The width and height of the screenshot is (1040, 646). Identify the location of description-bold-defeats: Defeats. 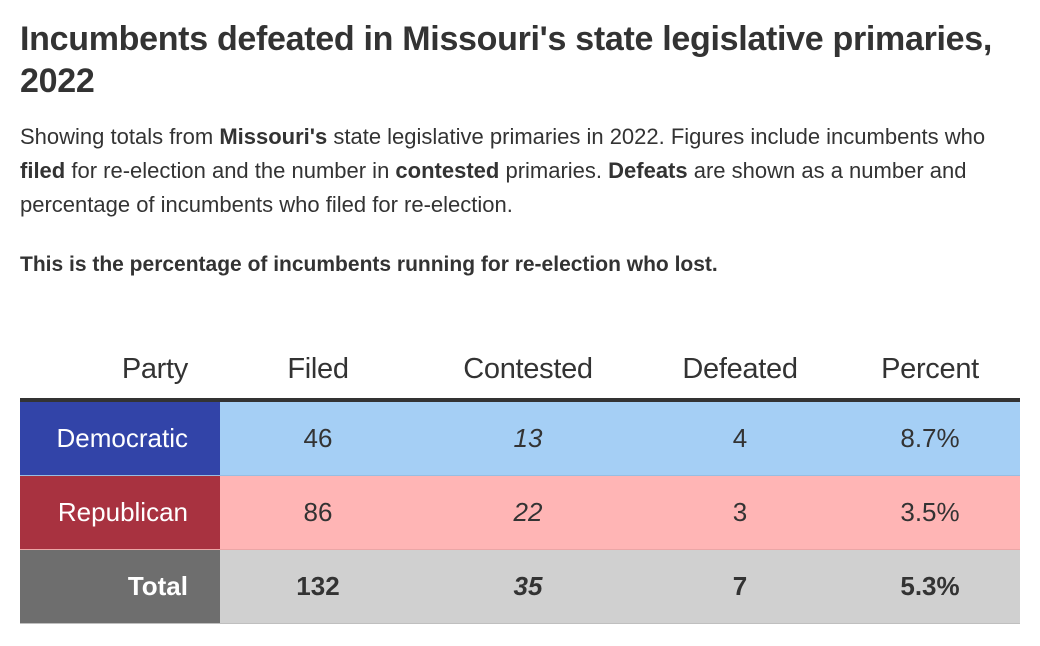
(648, 170).